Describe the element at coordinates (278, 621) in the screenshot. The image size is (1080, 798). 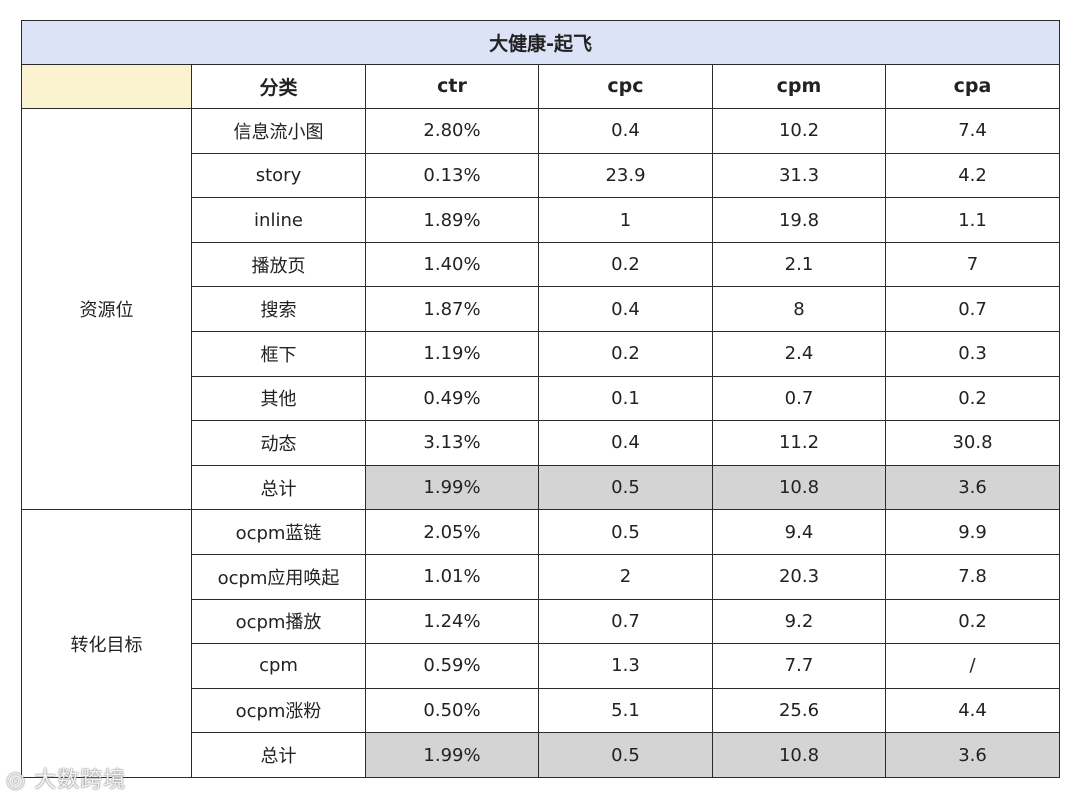
I see `category-cell: ocpm播放` at that location.